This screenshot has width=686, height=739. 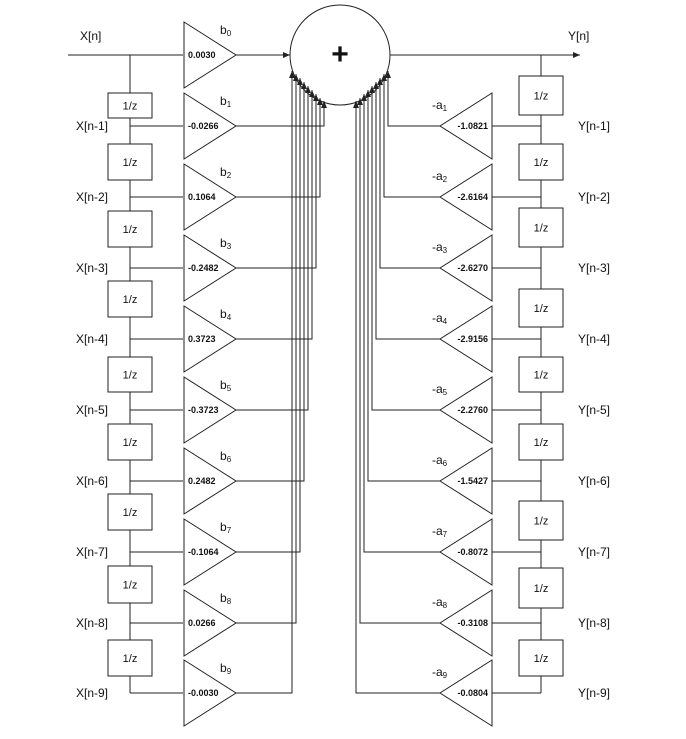 I want to click on feedforward-coef-value: 0.2482, so click(x=202, y=481).